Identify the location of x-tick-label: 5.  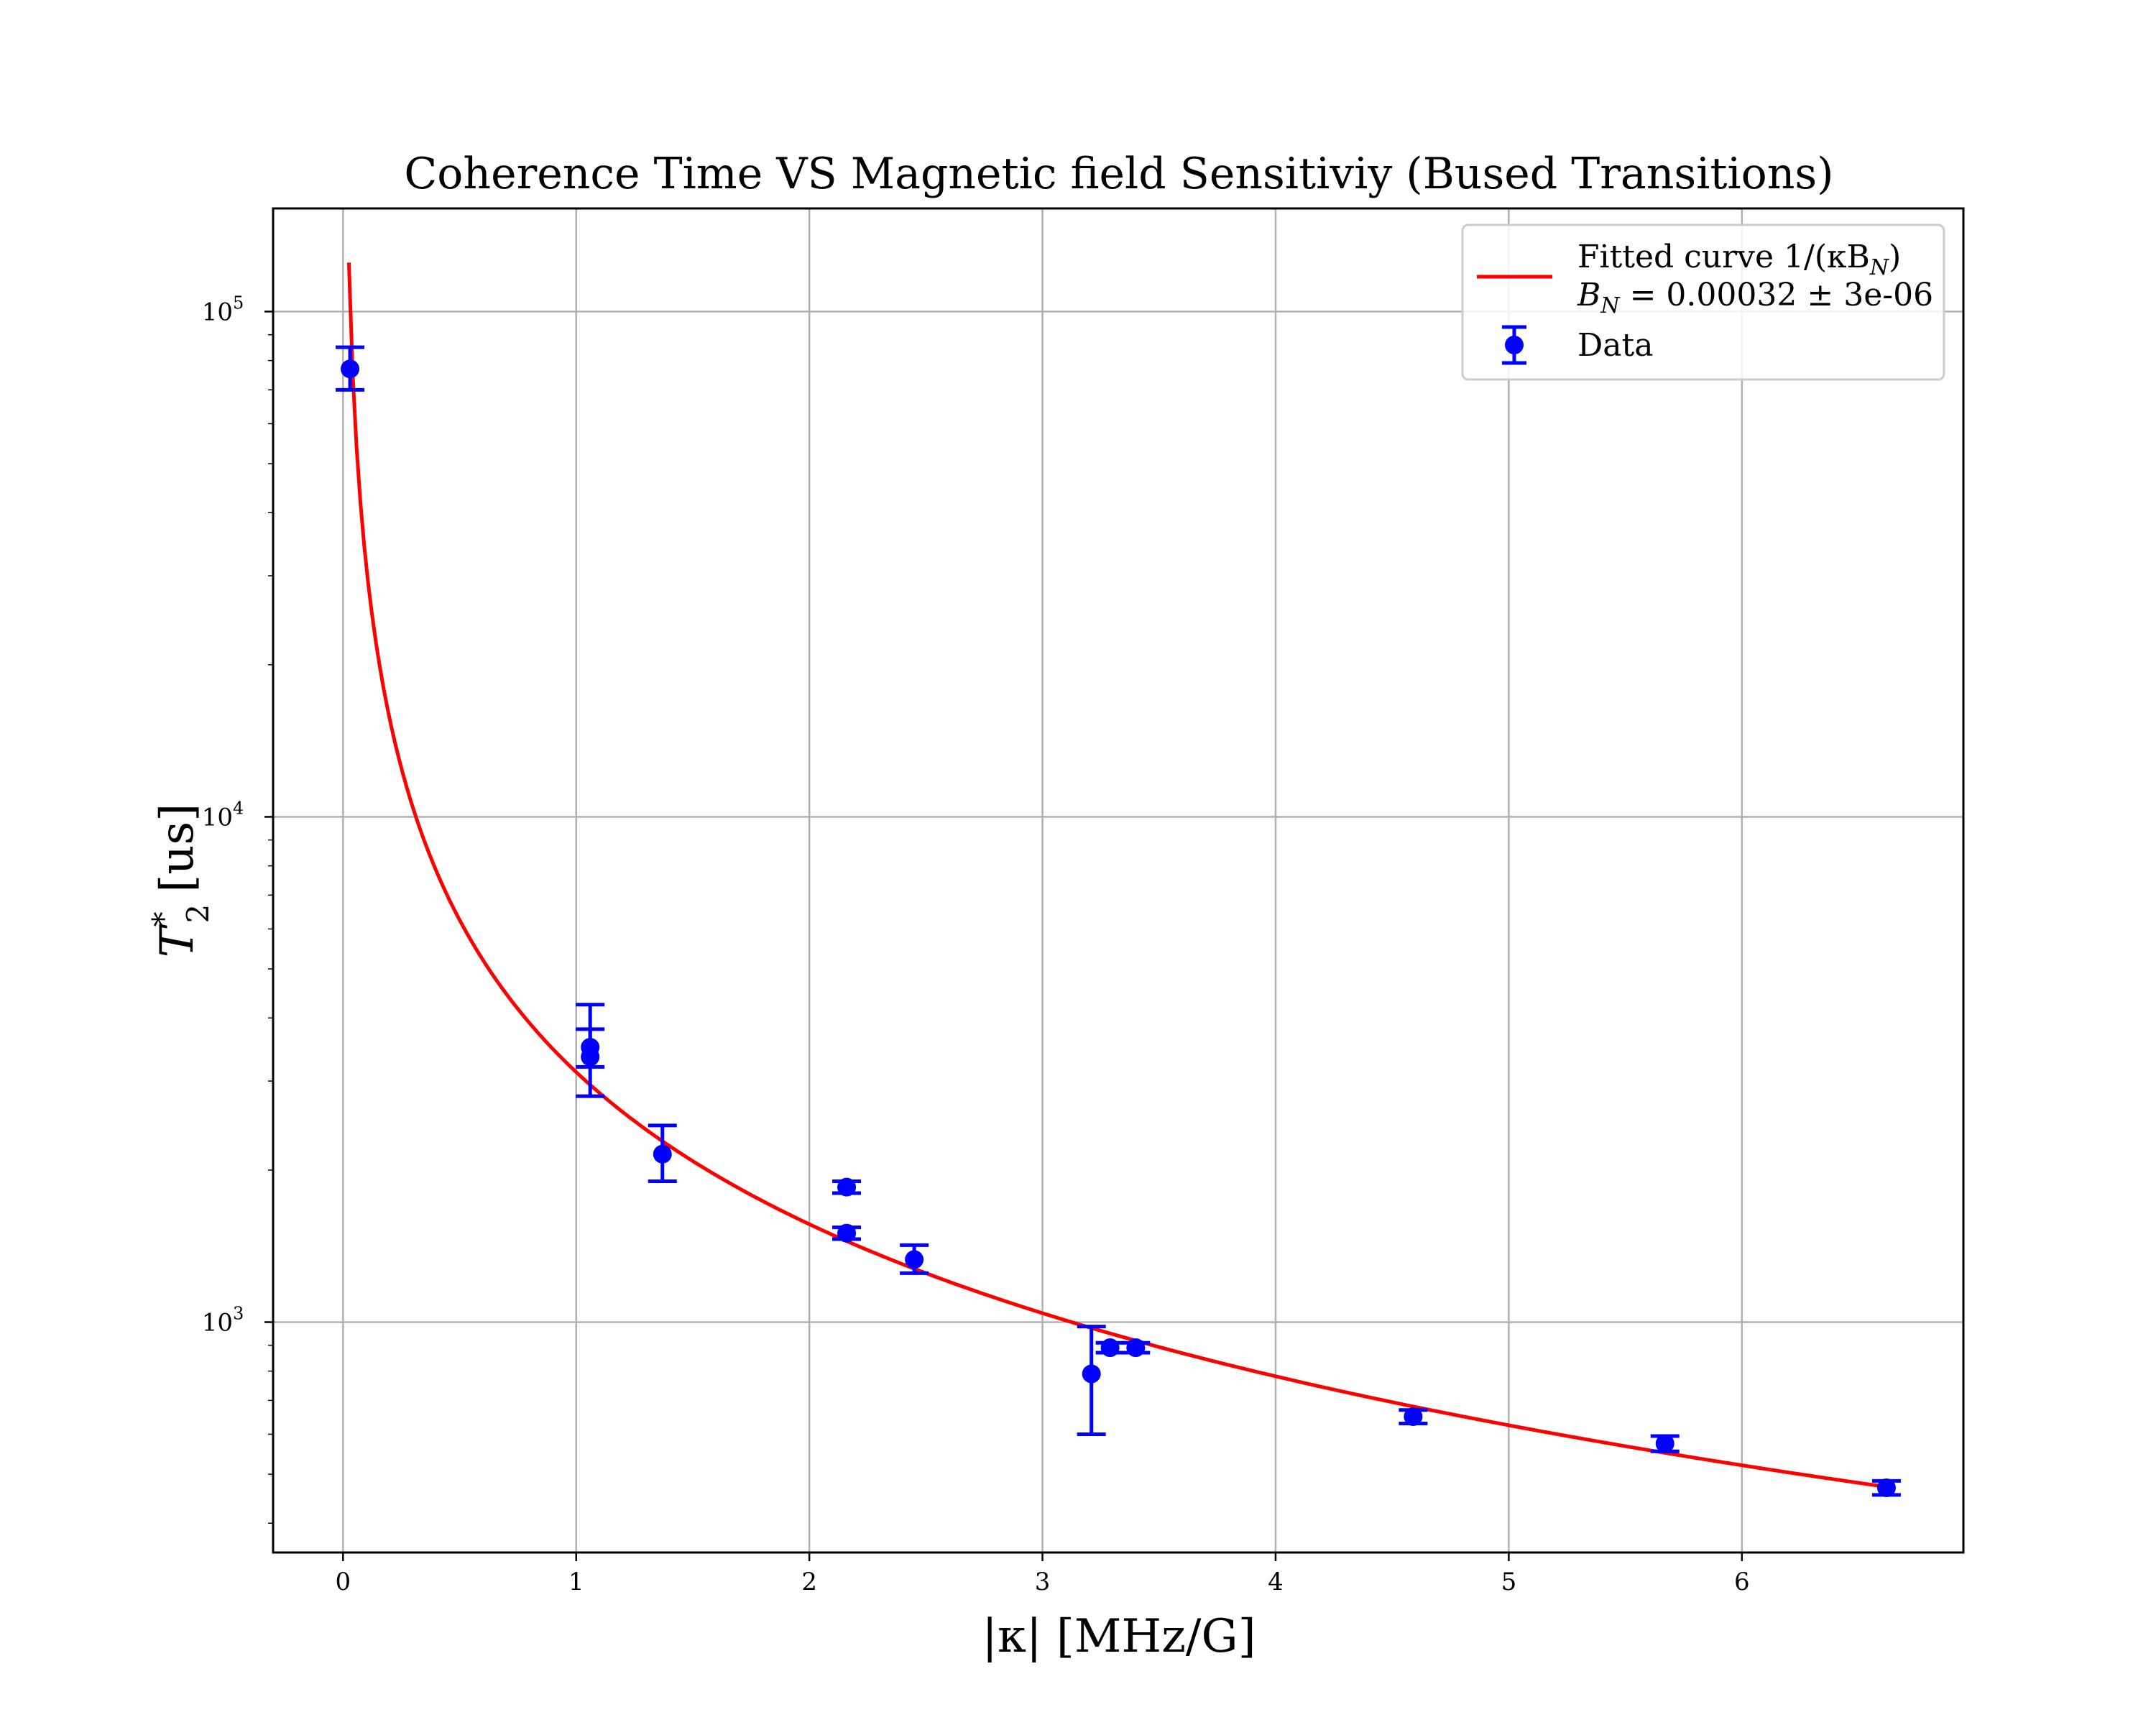
(1509, 1582).